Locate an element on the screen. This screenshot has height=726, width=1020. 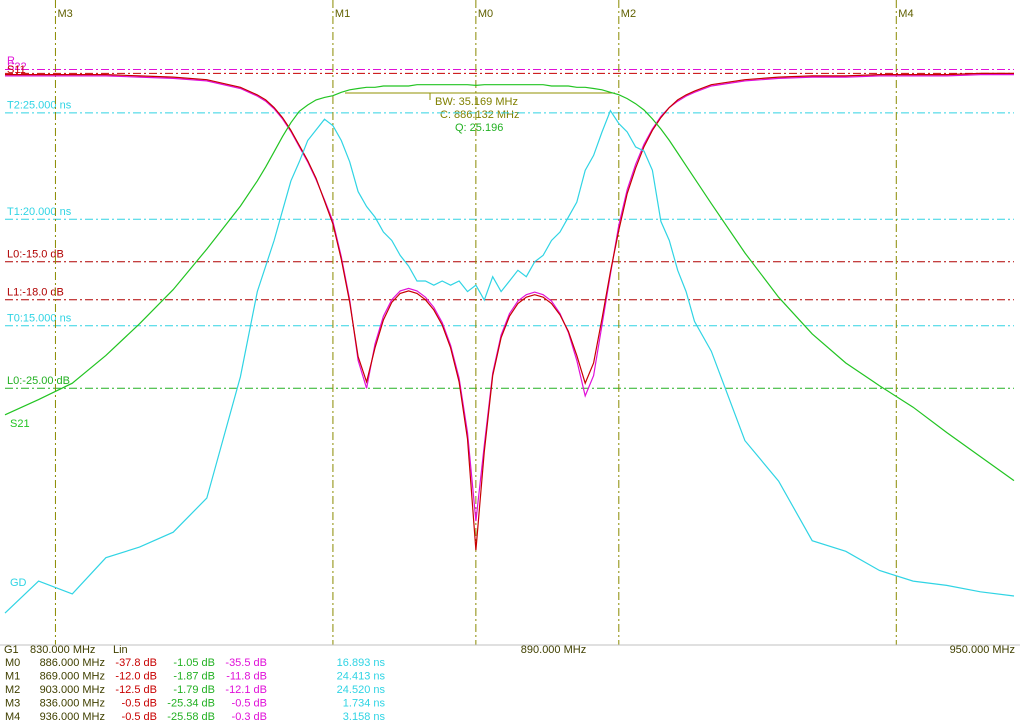
marker-table-cell: M0 is located at coordinates (12, 663).